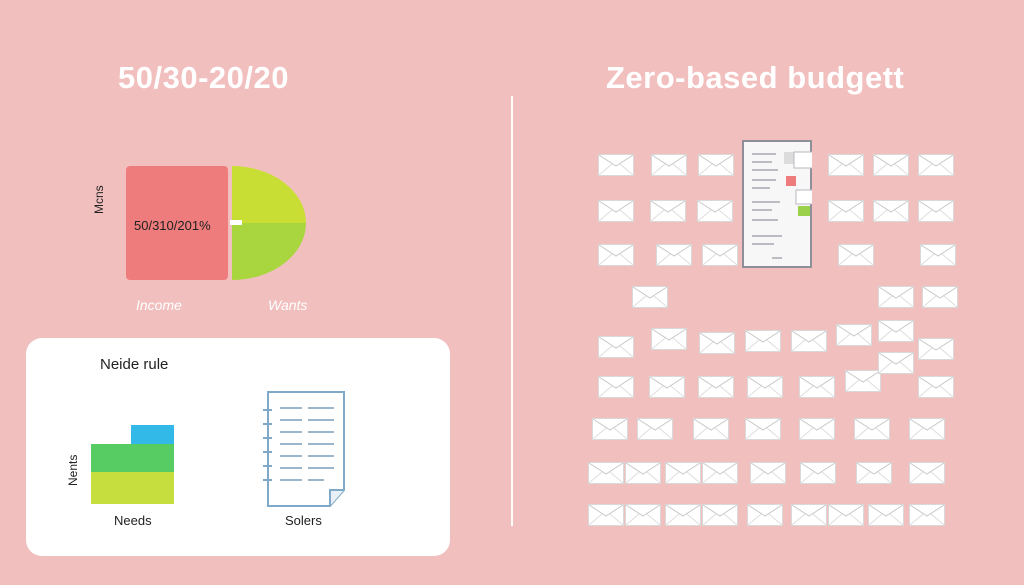 This screenshot has height=585, width=1024. What do you see at coordinates (288, 305) in the screenshot?
I see `wants-label: Wants` at bounding box center [288, 305].